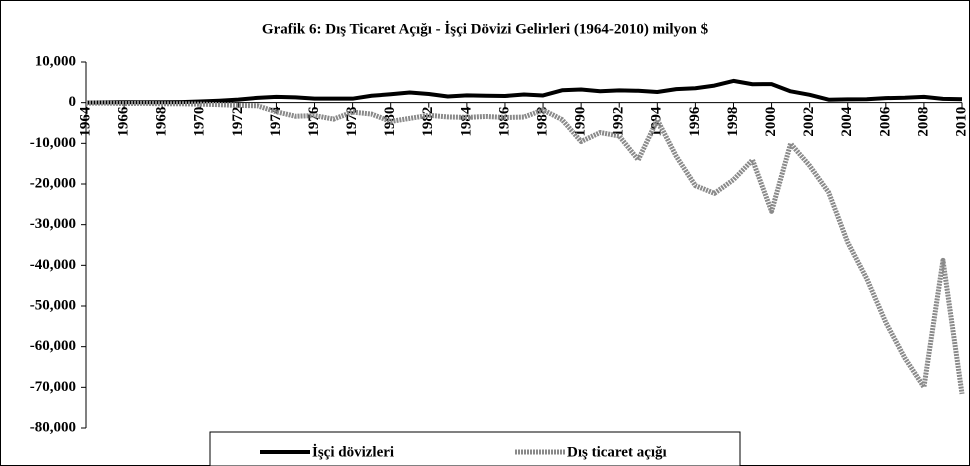 The width and height of the screenshot is (970, 466). Describe the element at coordinates (524, 91) in the screenshot. I see `series-line` at that location.